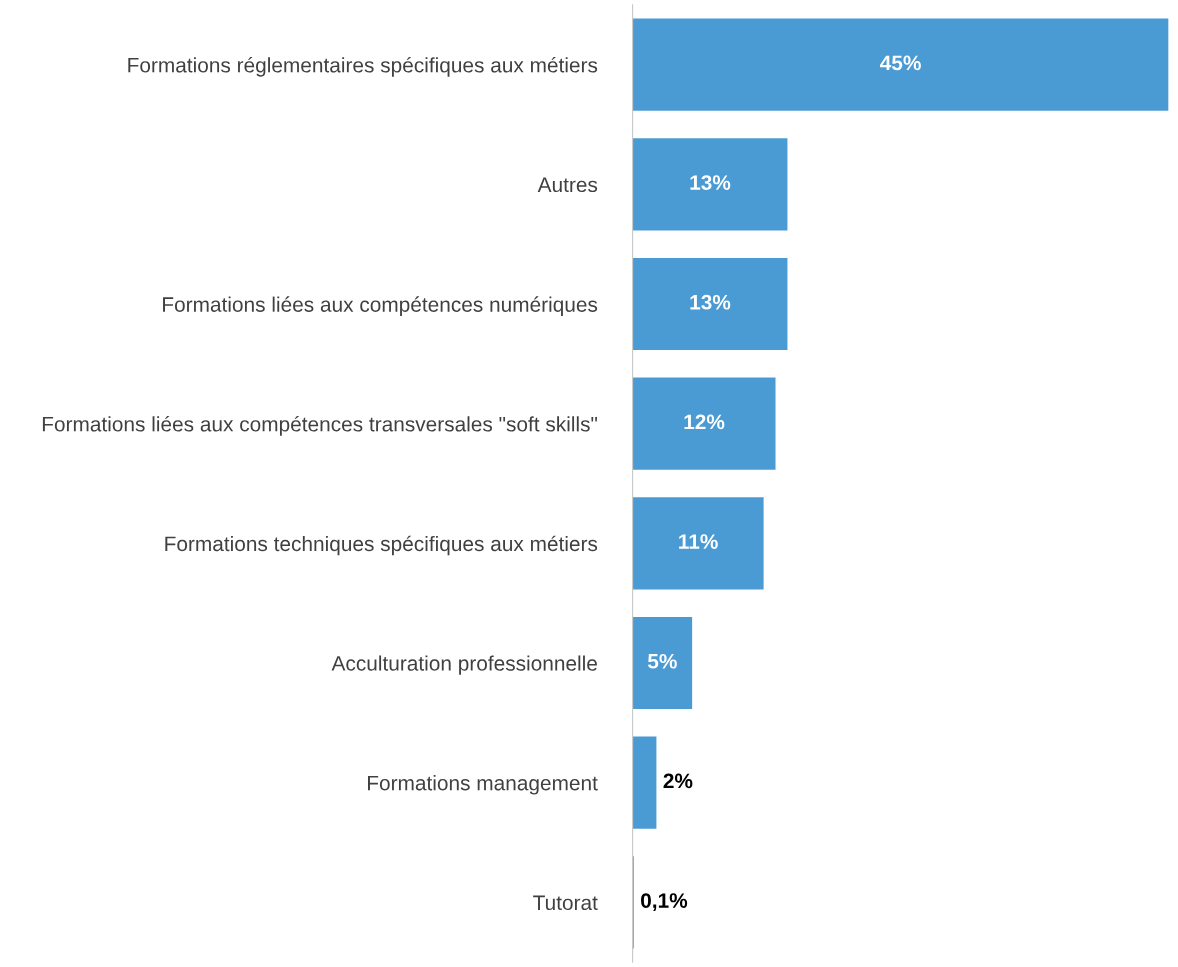 This screenshot has height=967, width=1178. What do you see at coordinates (565, 903) in the screenshot?
I see `y-tick-label: Tutorat` at bounding box center [565, 903].